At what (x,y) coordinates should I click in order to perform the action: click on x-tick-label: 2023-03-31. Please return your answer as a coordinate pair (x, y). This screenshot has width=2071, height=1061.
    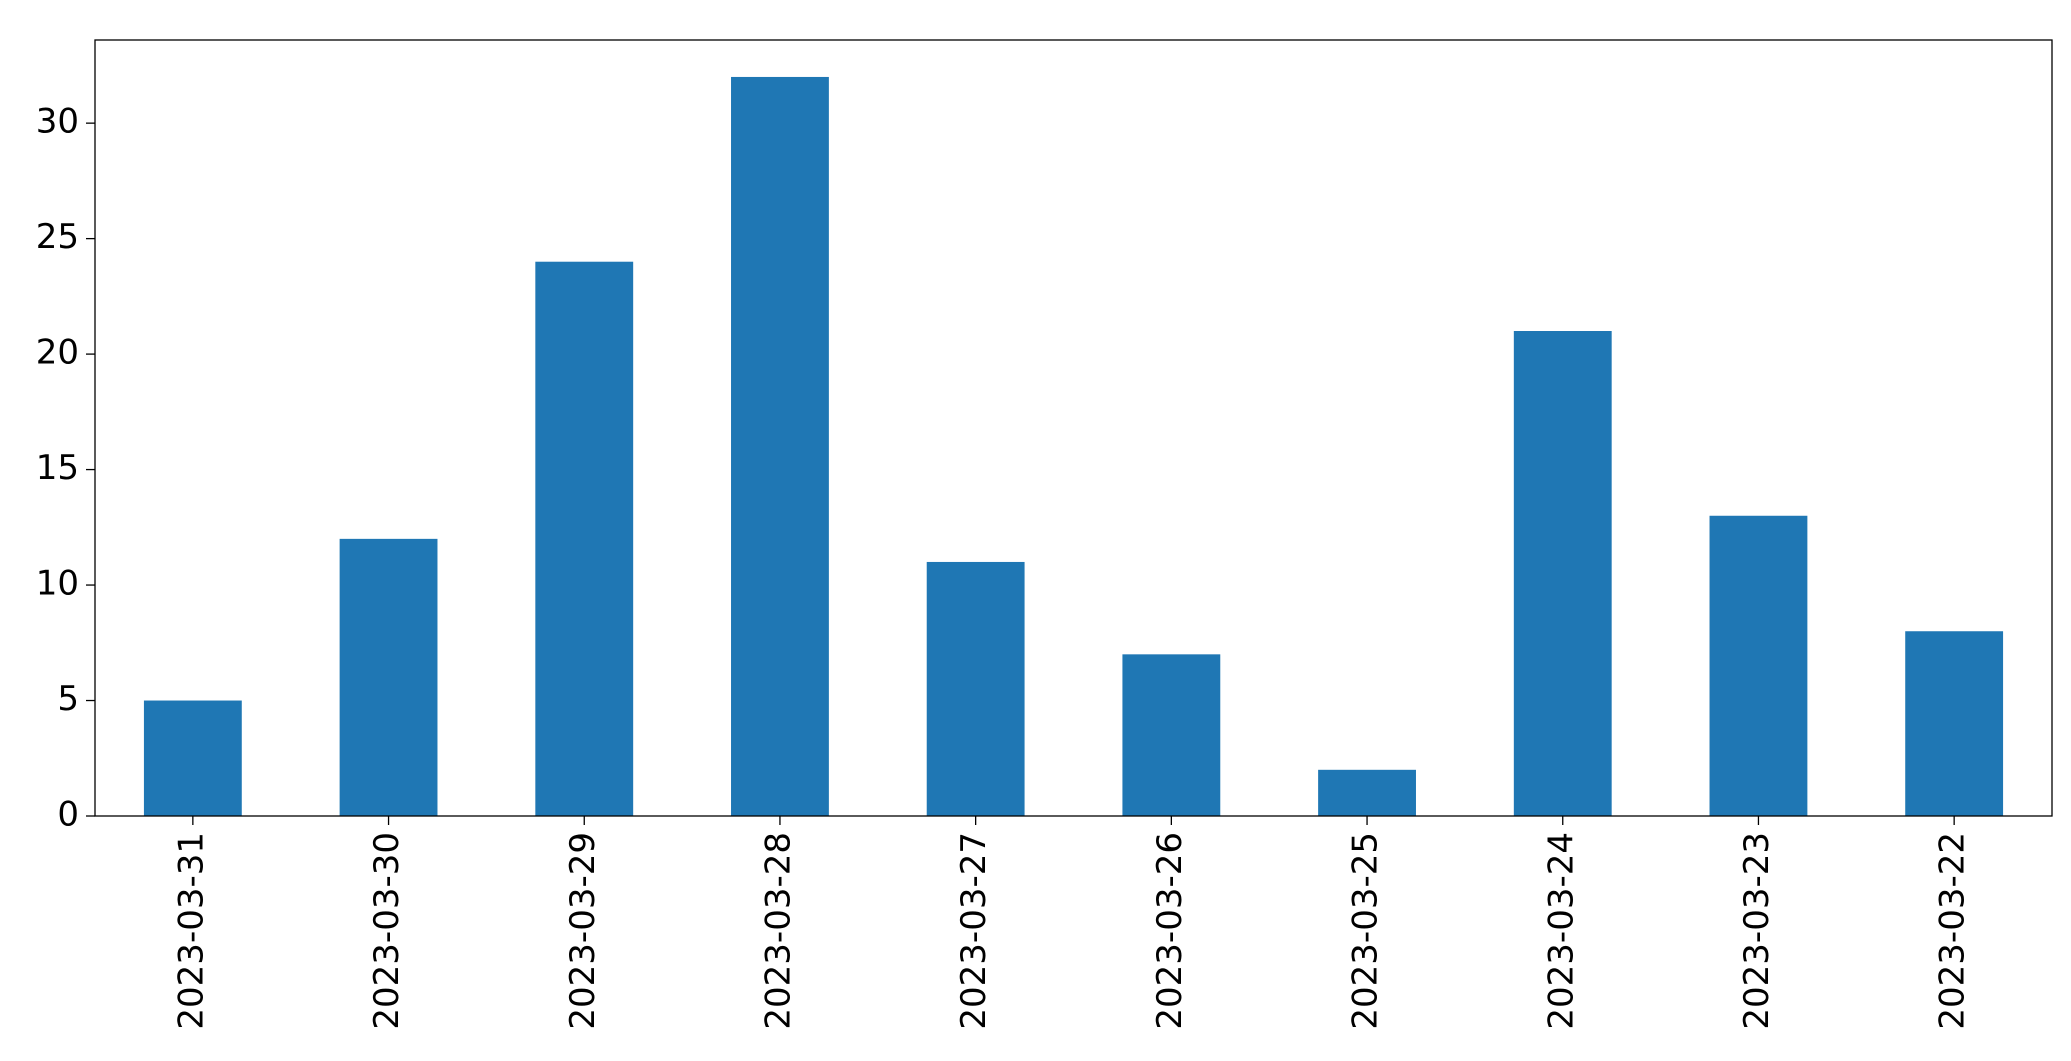
    Looking at the image, I should click on (191, 931).